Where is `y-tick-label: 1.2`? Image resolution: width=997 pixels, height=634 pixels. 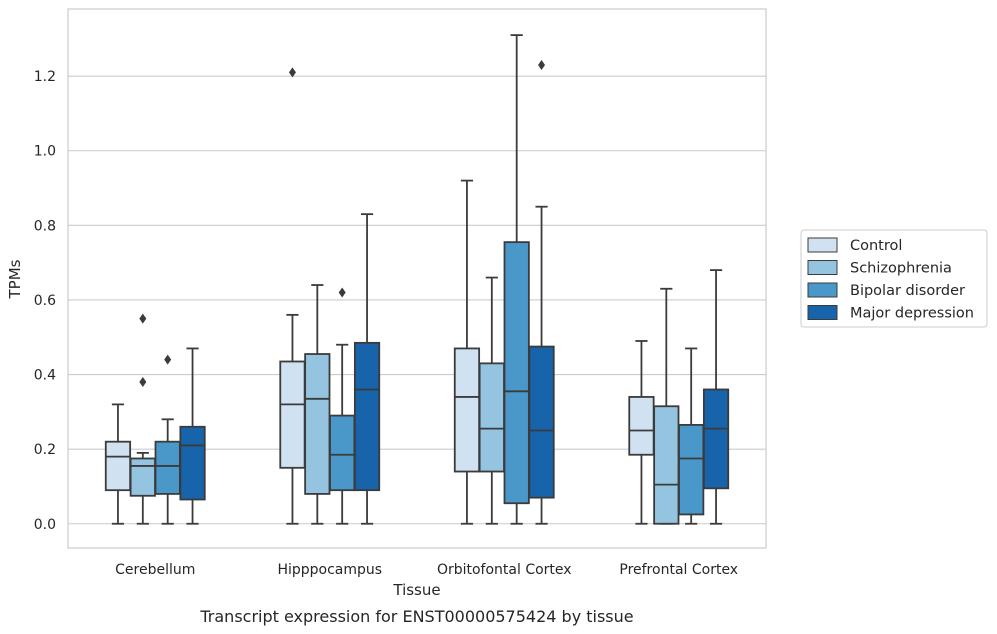 y-tick-label: 1.2 is located at coordinates (45, 77).